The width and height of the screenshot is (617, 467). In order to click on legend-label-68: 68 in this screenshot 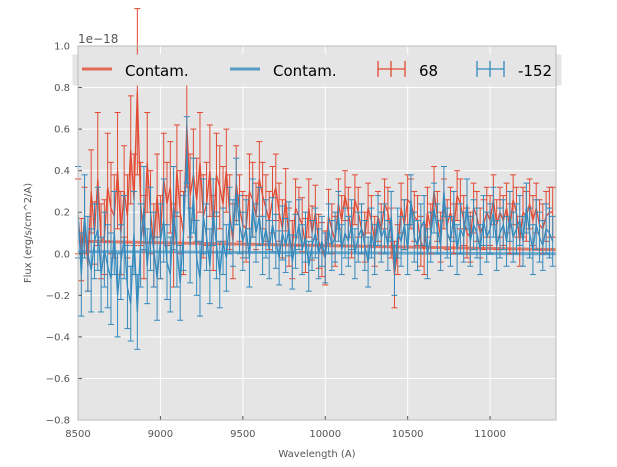, I will do `click(428, 71)`.